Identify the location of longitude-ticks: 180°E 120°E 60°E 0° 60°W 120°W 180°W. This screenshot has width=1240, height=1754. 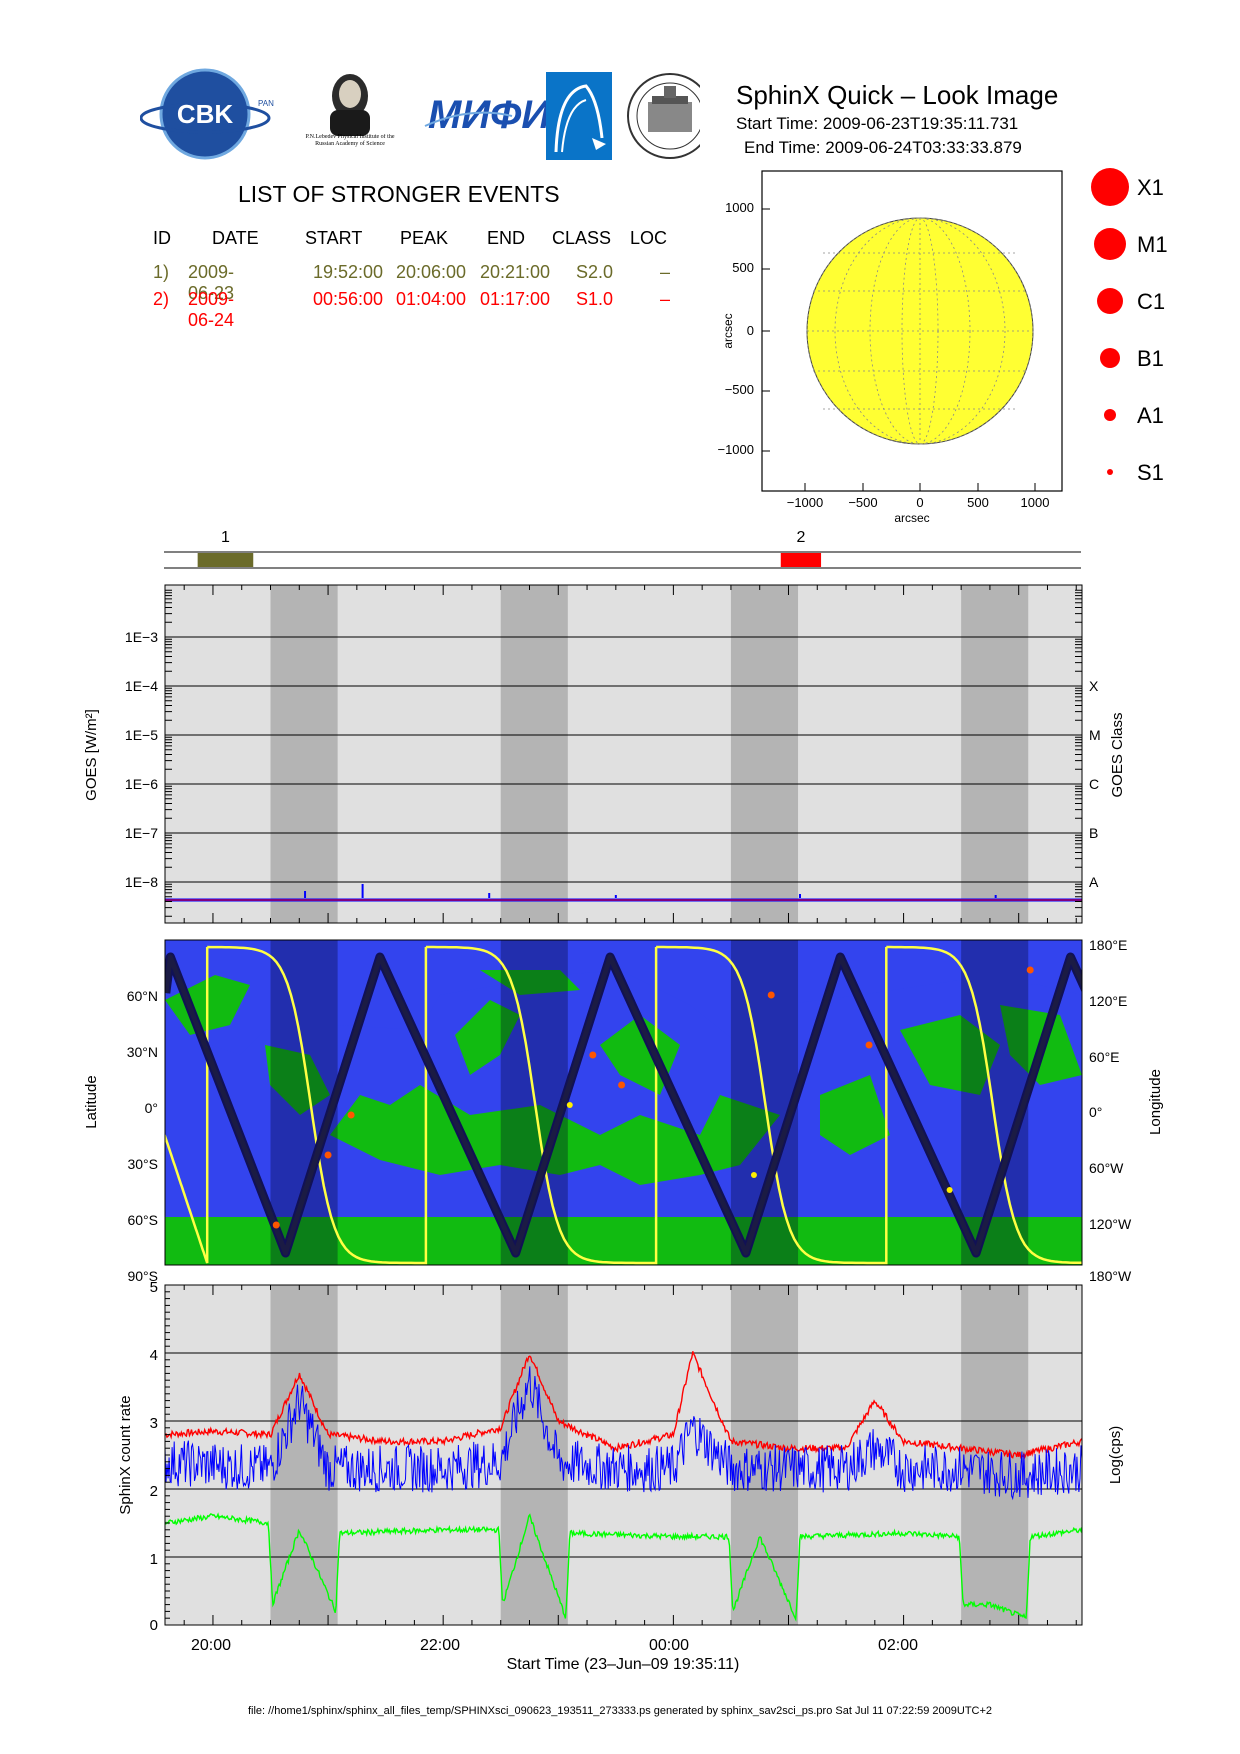
(1110, 1110).